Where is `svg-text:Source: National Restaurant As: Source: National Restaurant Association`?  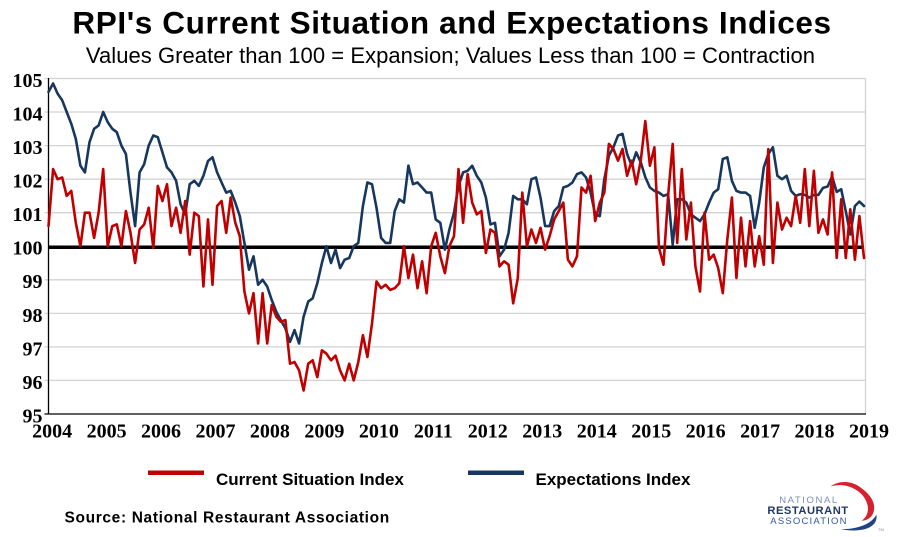
svg-text:Source: National Restaurant As: Source: National Restaurant Association is located at coordinates (227, 517).